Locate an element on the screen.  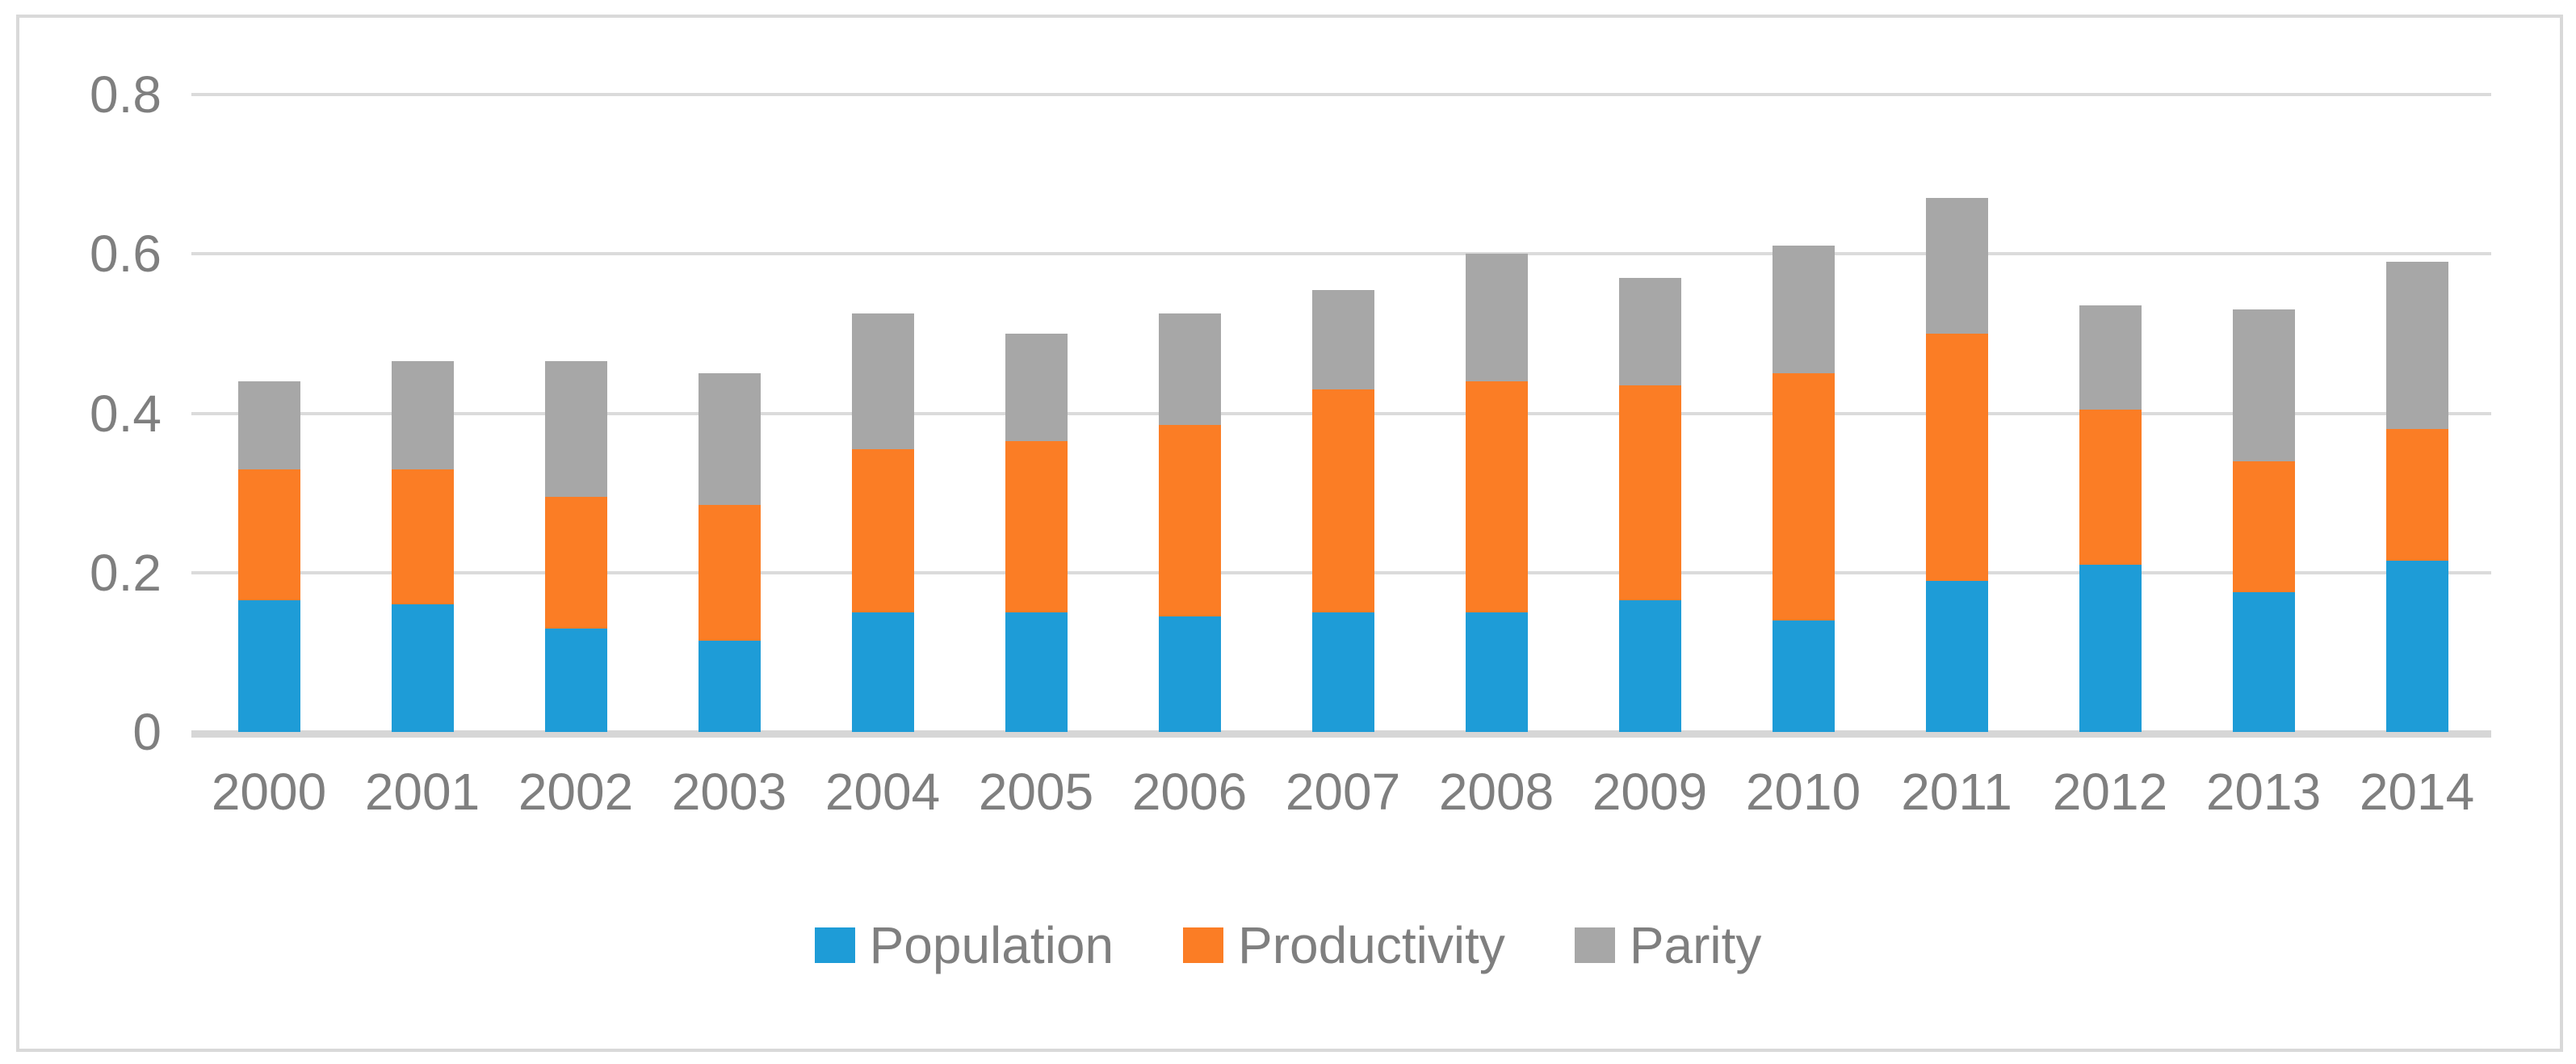
bar-segment-productivity-2001 is located at coordinates (422, 537).